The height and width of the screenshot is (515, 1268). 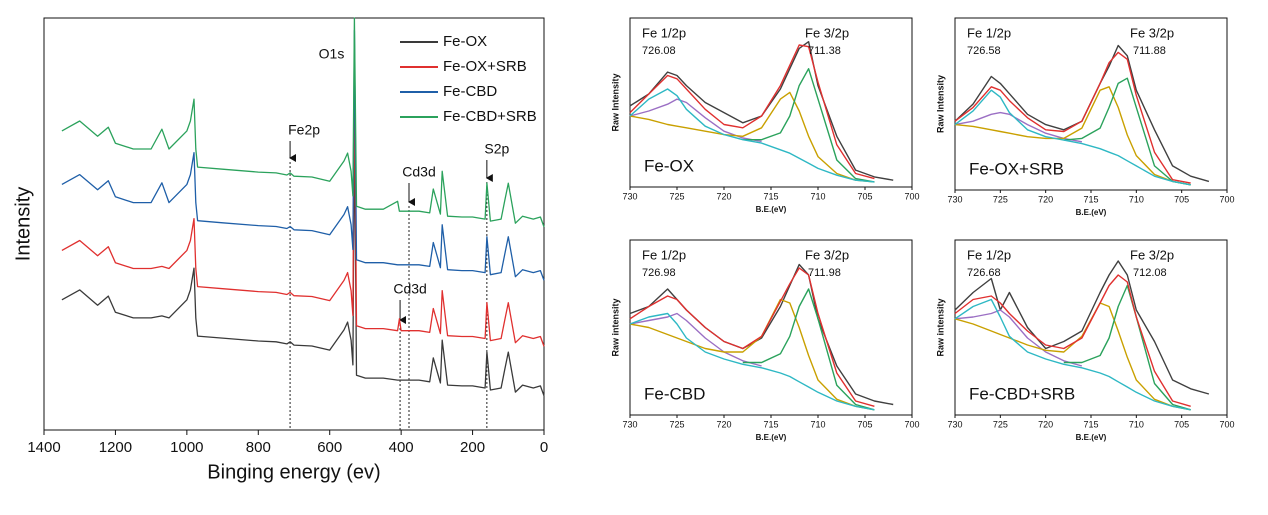 What do you see at coordinates (472, 447) in the screenshot?
I see `x-tick-label: 200` at bounding box center [472, 447].